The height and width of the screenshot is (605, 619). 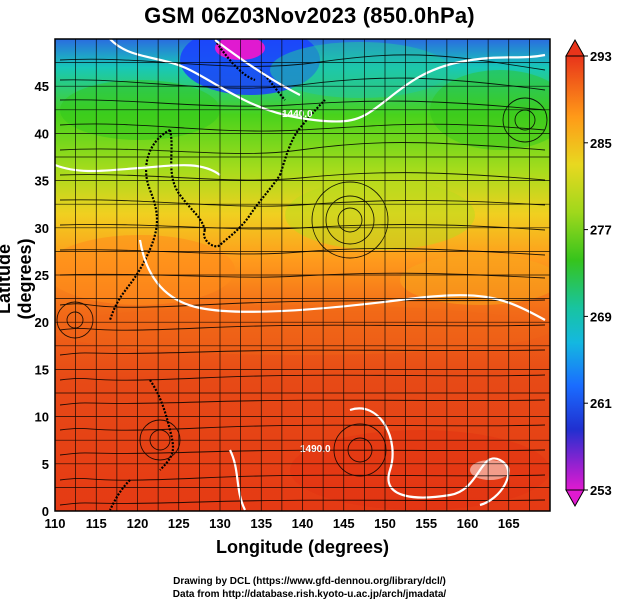 What do you see at coordinates (96, 523) in the screenshot?
I see `x-tick-label: 115` at bounding box center [96, 523].